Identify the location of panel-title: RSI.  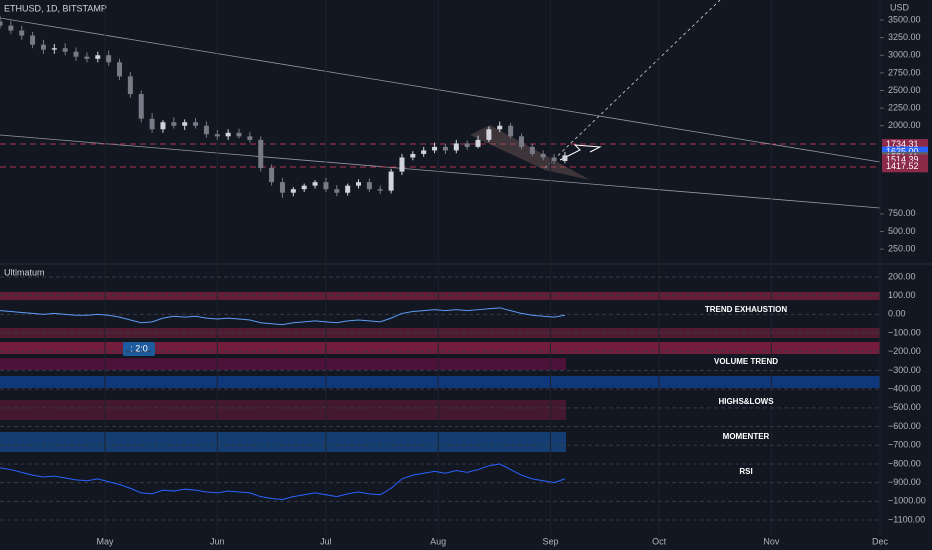
(745, 471).